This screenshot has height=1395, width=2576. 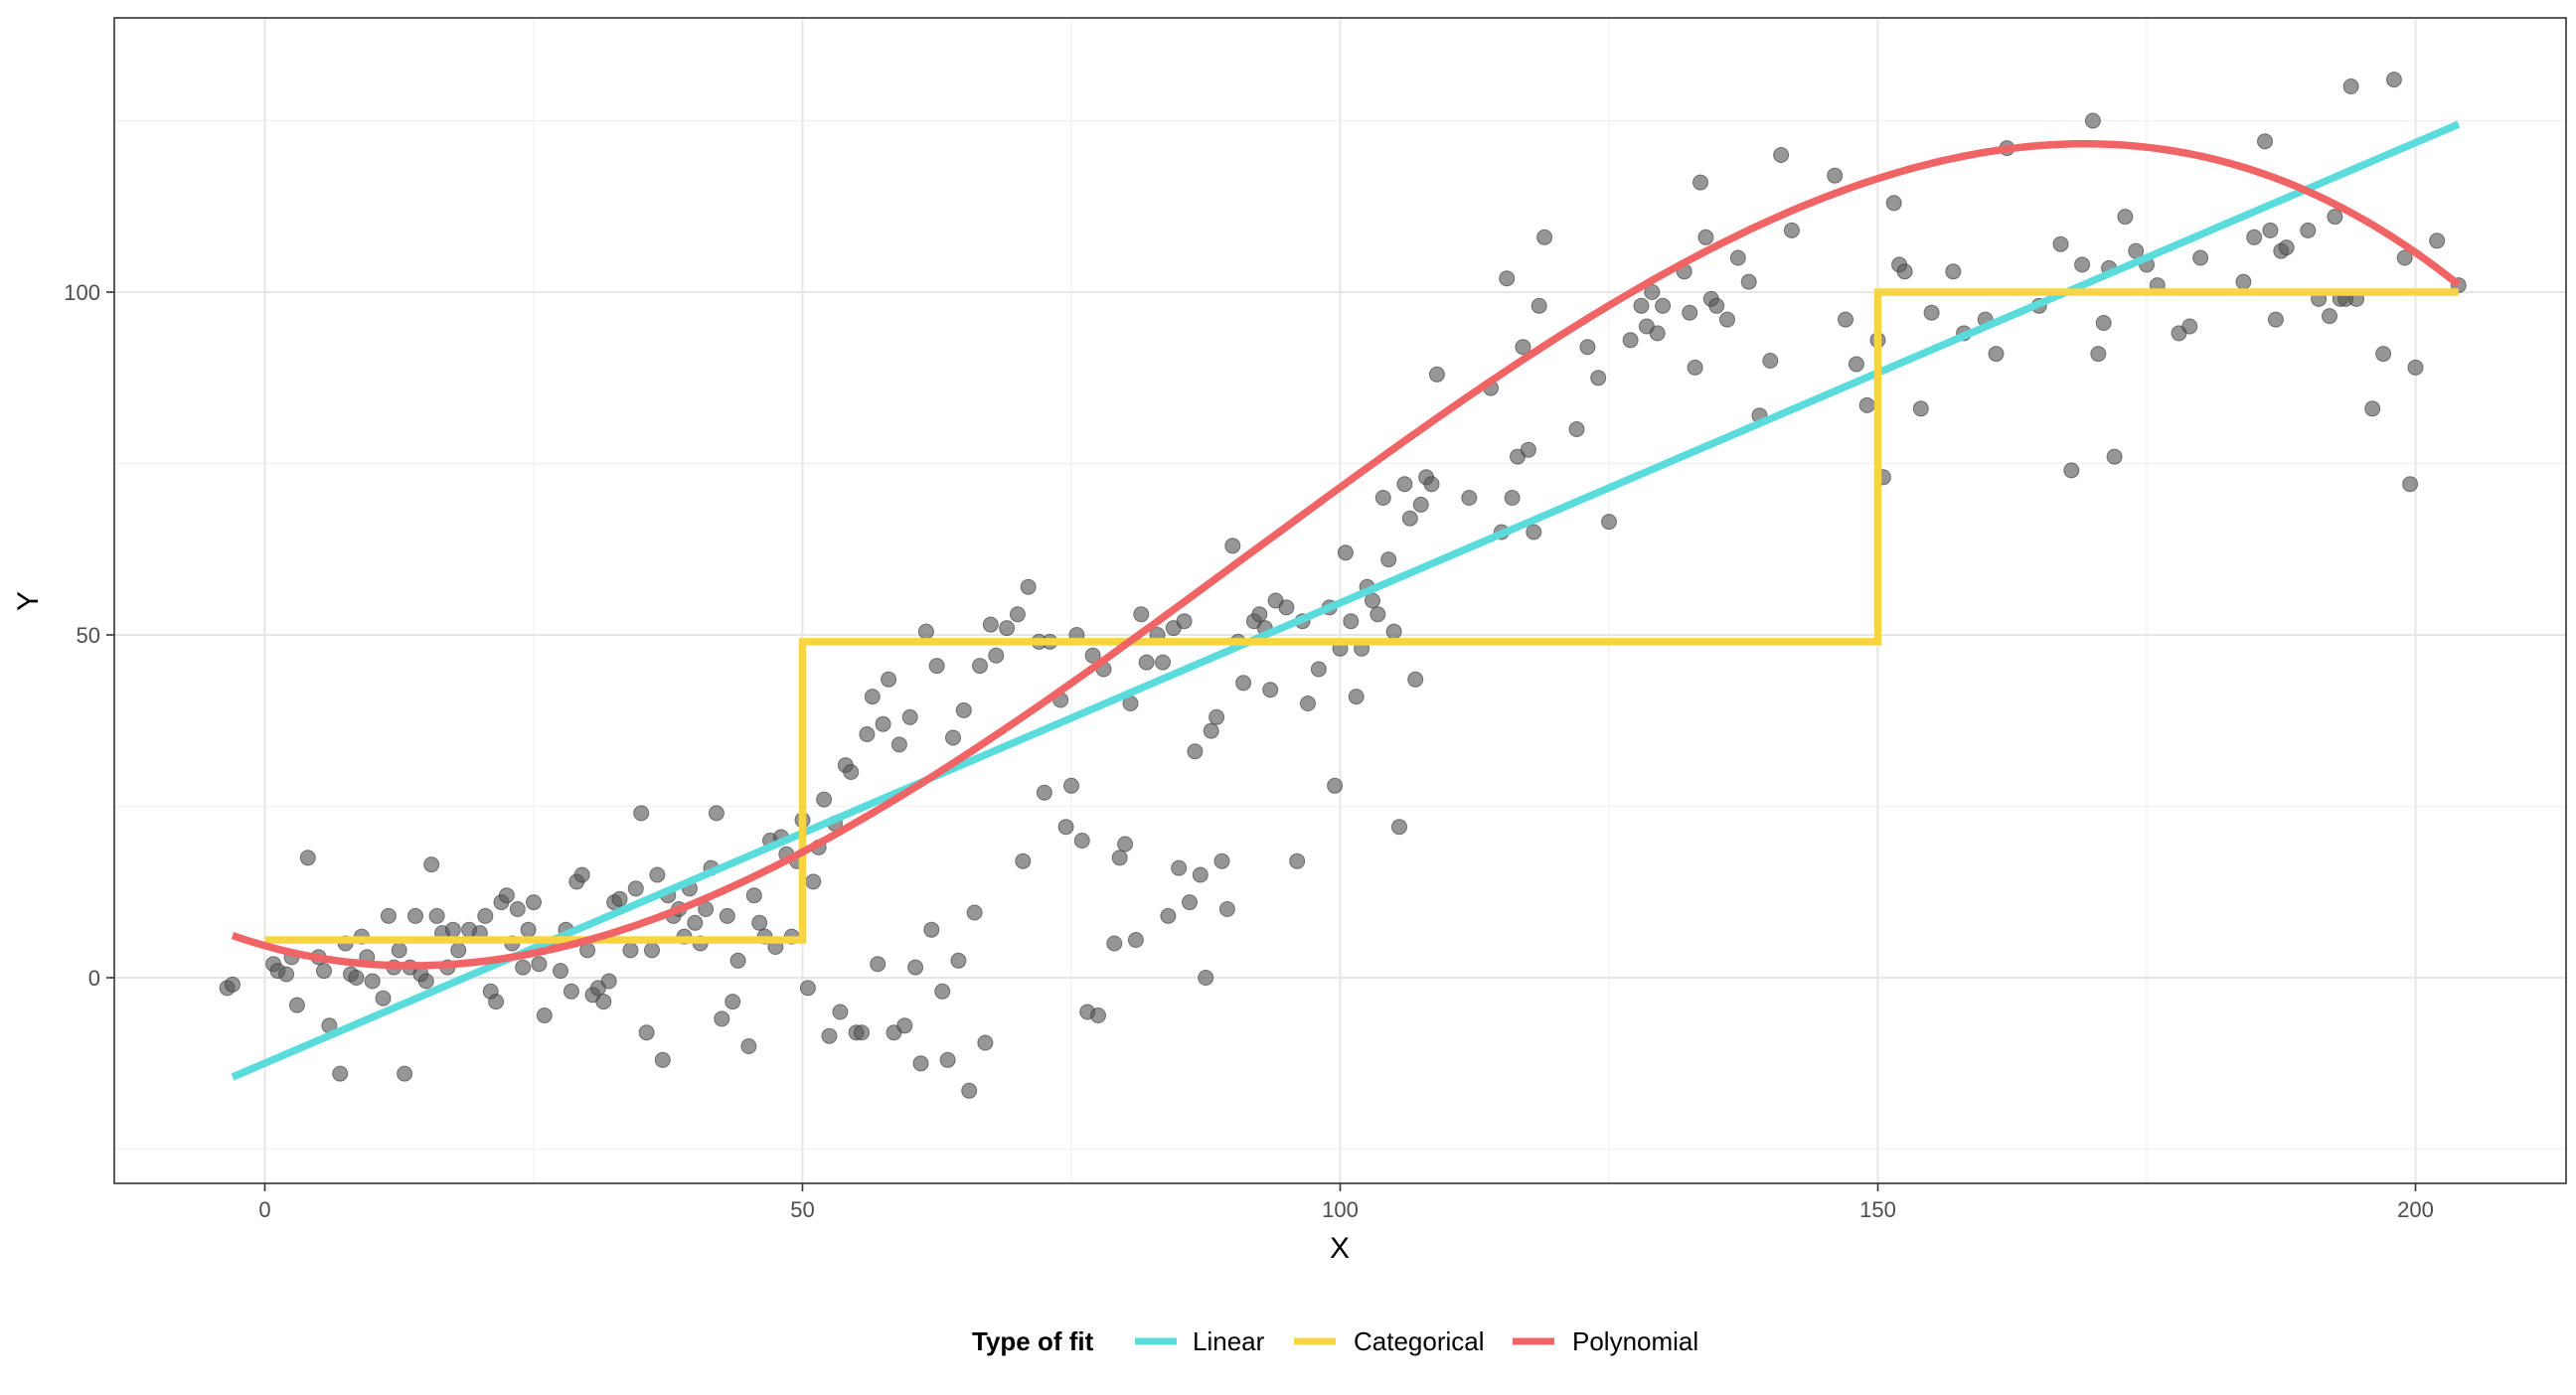 I want to click on legend-label-linear: Linear, so click(x=1229, y=1341).